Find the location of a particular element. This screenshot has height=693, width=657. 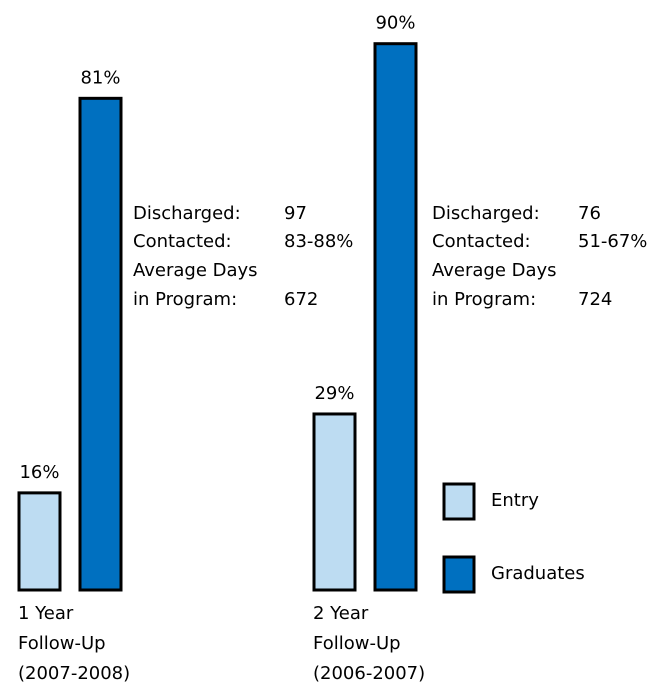

value-label: 29% is located at coordinates (334, 393).